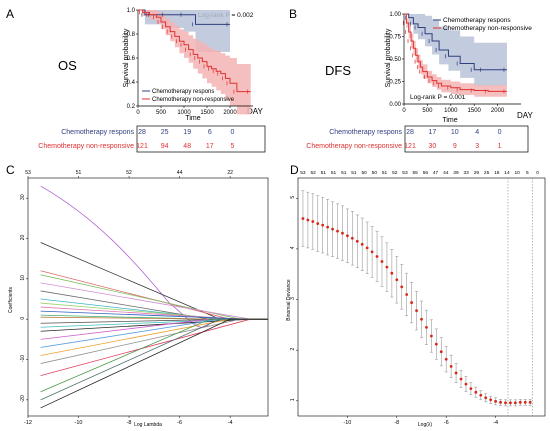  Describe the element at coordinates (404, 111) in the screenshot. I see `b-xtick-label-0: 0` at that location.